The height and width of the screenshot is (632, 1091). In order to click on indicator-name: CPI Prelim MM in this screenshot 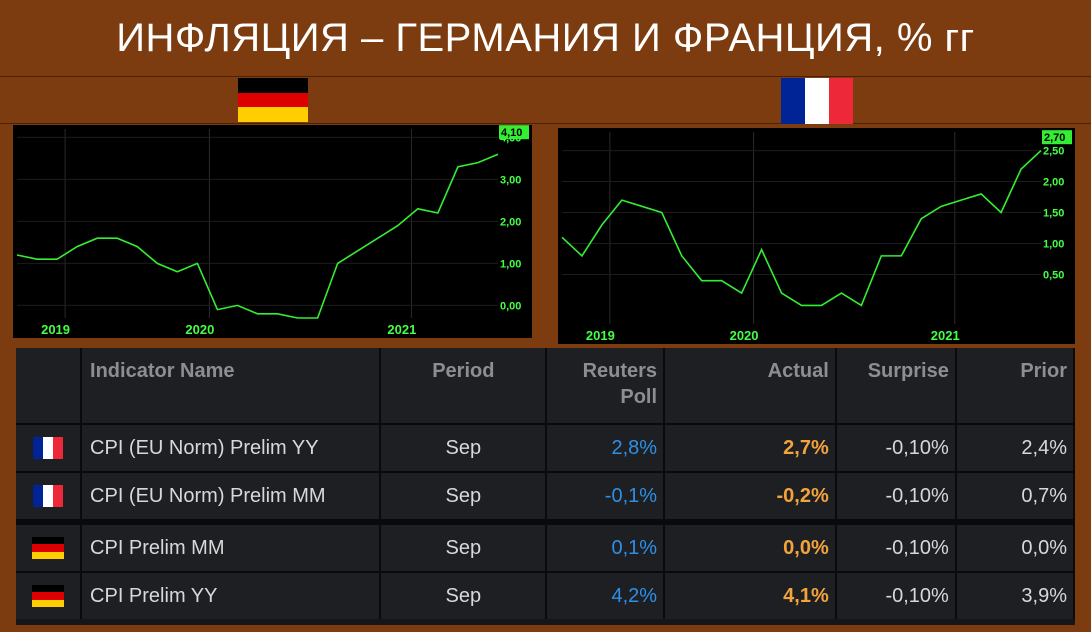, I will do `click(231, 545)`.